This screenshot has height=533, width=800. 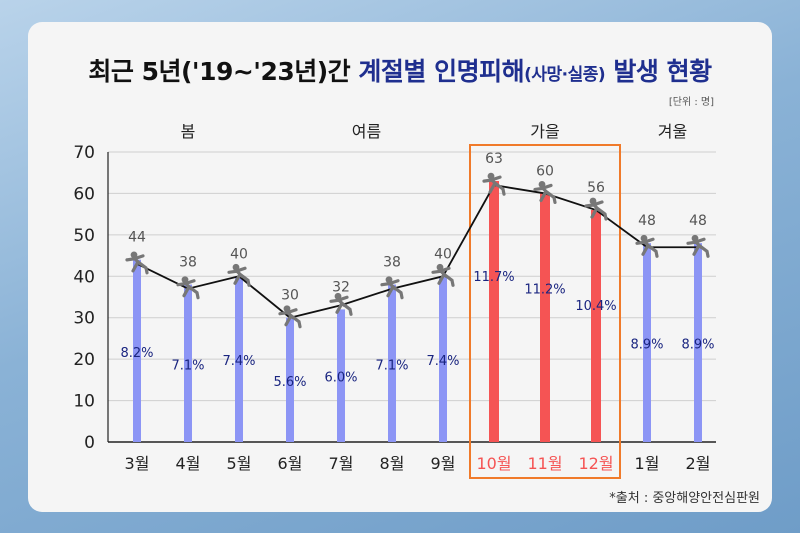 What do you see at coordinates (84, 298) in the screenshot?
I see `y-tick-labels: 0 10 20 30 40 50 60 70` at bounding box center [84, 298].